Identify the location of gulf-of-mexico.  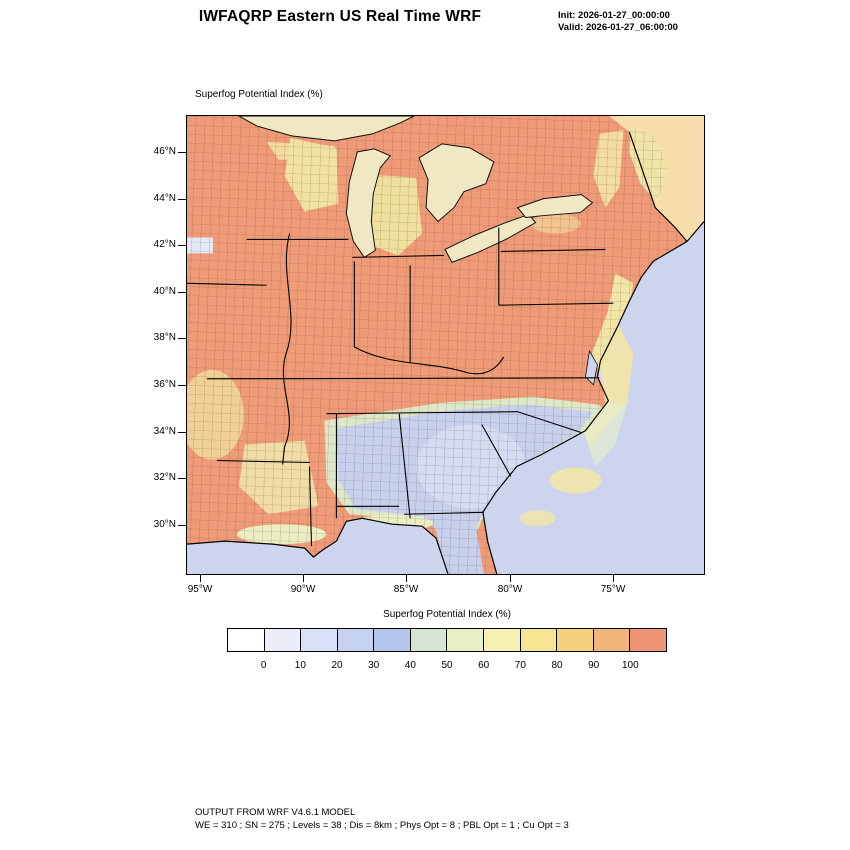
(317, 546).